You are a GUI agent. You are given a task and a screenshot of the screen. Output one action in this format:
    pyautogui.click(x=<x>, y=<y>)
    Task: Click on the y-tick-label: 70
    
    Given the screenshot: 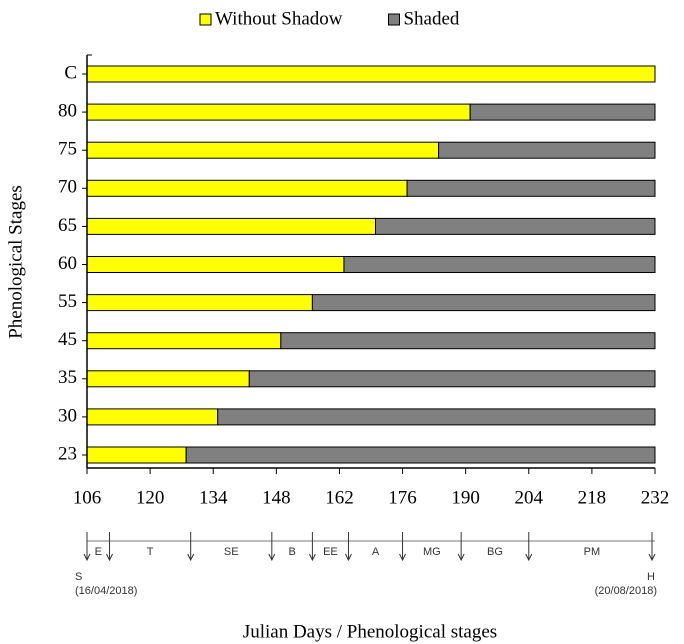 What is the action you would take?
    pyautogui.click(x=67, y=187)
    